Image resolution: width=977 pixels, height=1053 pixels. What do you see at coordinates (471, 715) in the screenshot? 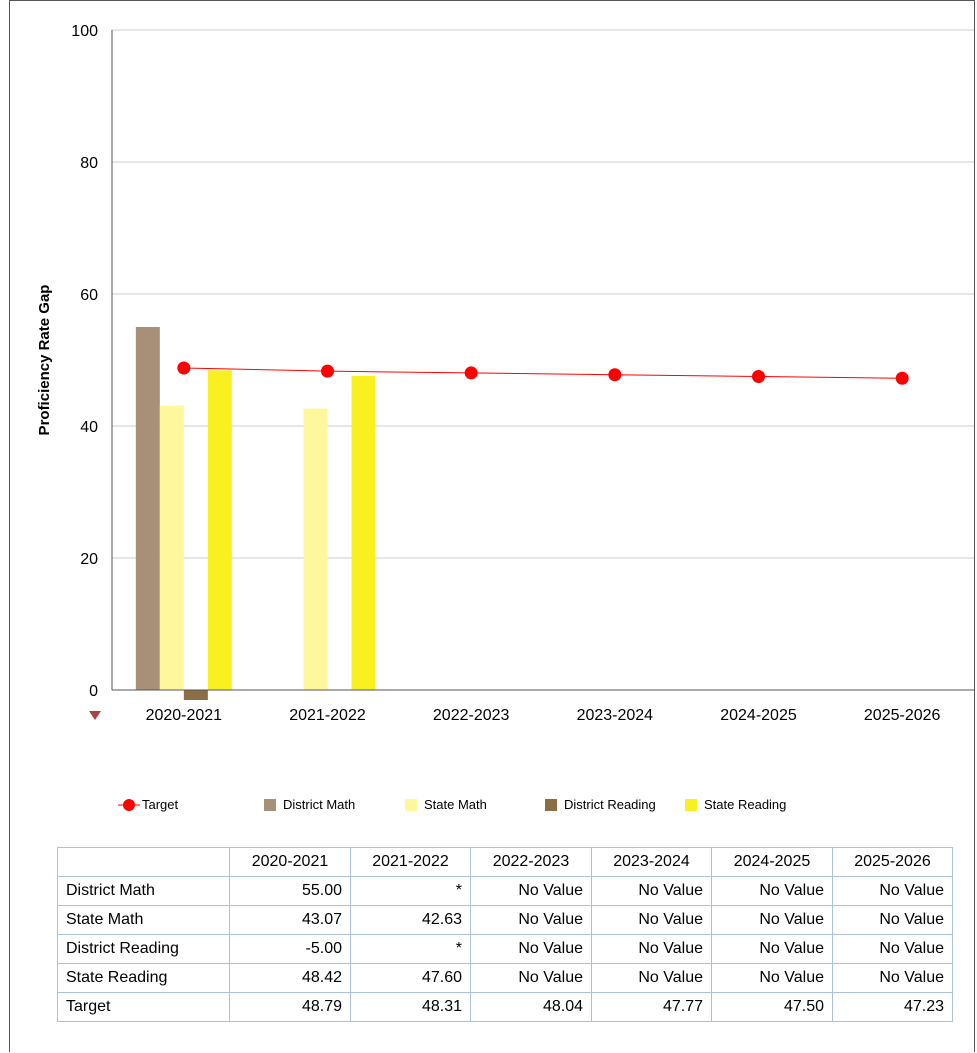
I see `x-tick-label: 2022-2023` at bounding box center [471, 715].